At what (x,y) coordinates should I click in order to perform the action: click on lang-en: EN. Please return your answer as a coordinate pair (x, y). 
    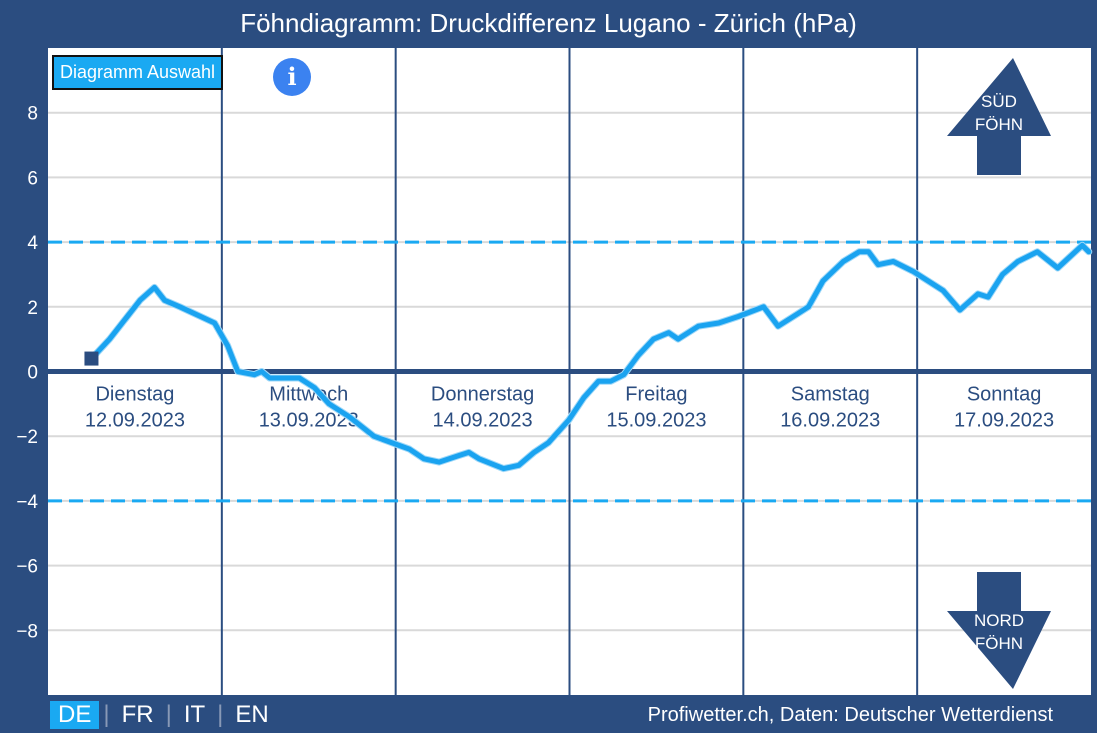
    Looking at the image, I should click on (252, 714).